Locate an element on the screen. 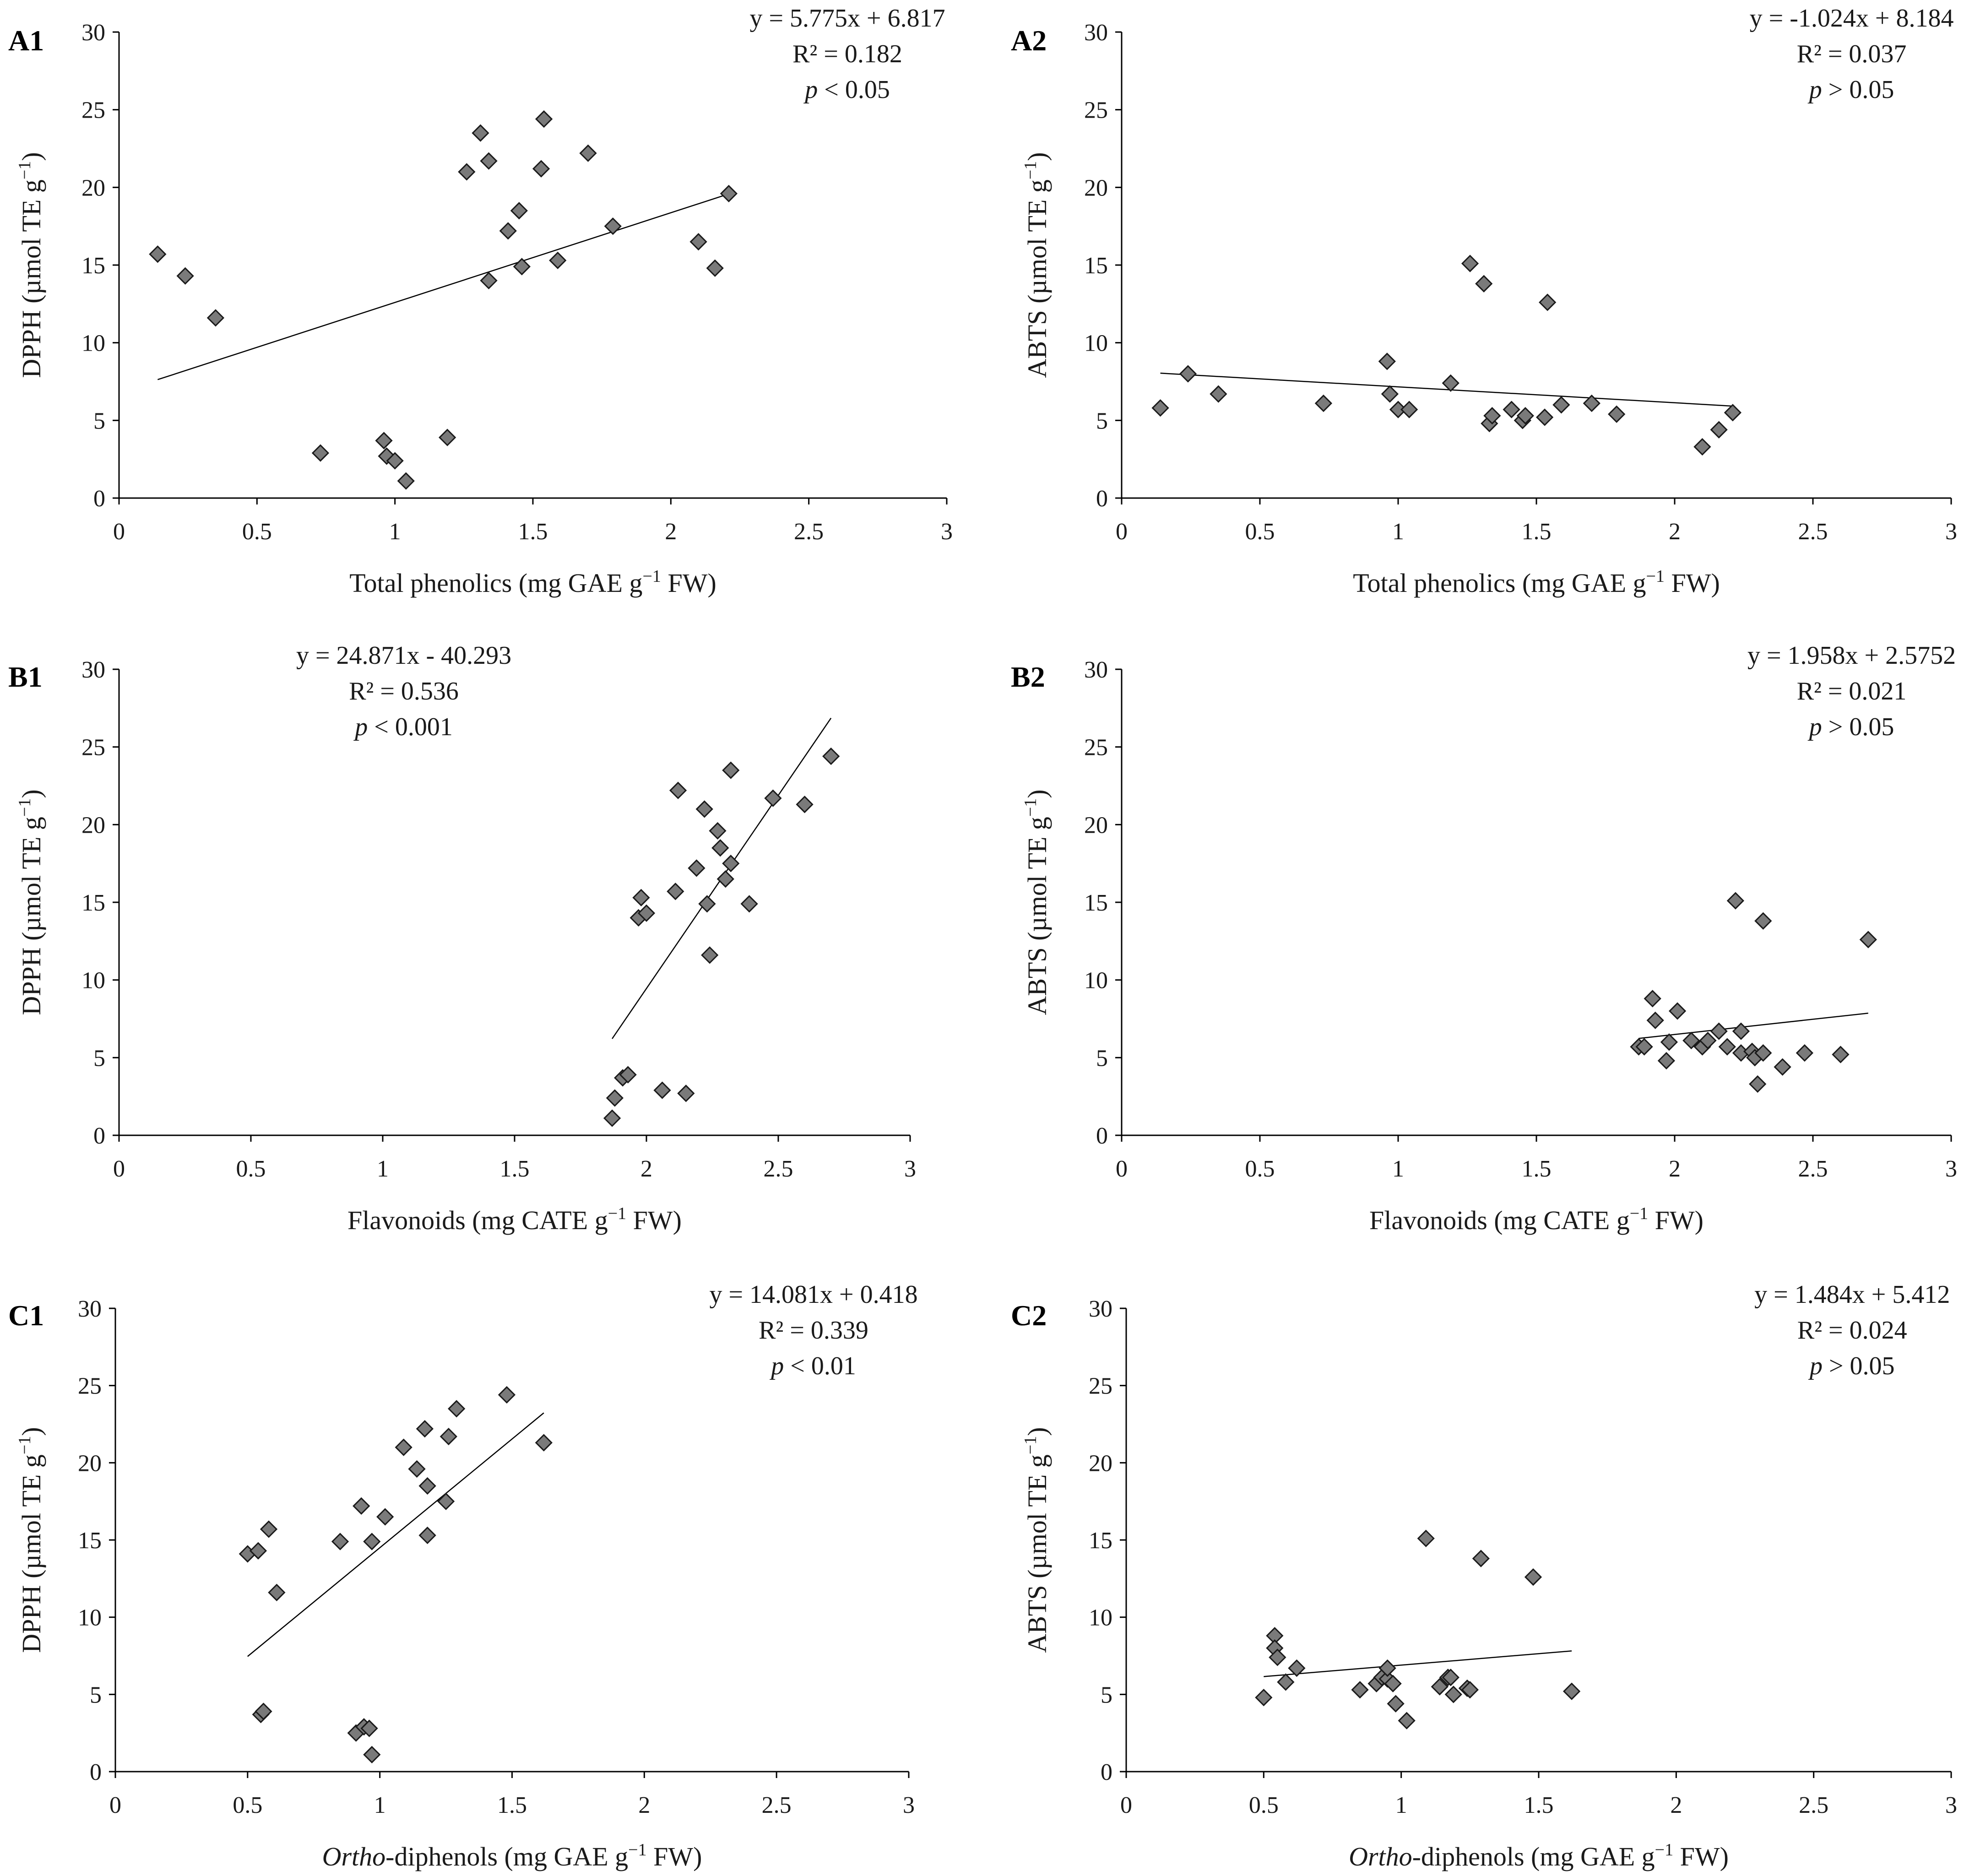  regression-equation: y = 5.775x + 6.817 is located at coordinates (847, 18).